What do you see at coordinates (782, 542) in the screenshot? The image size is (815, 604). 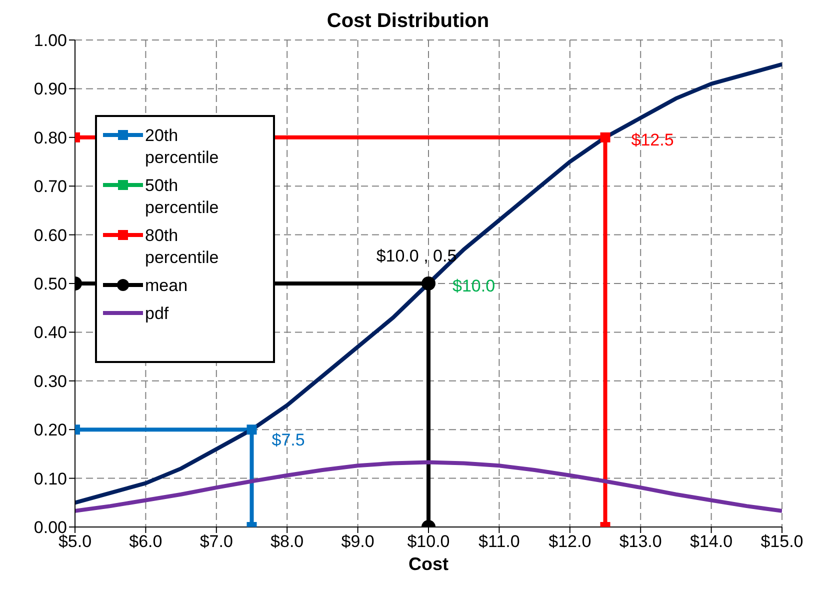 I see `x-tick-label: $15.0` at bounding box center [782, 542].